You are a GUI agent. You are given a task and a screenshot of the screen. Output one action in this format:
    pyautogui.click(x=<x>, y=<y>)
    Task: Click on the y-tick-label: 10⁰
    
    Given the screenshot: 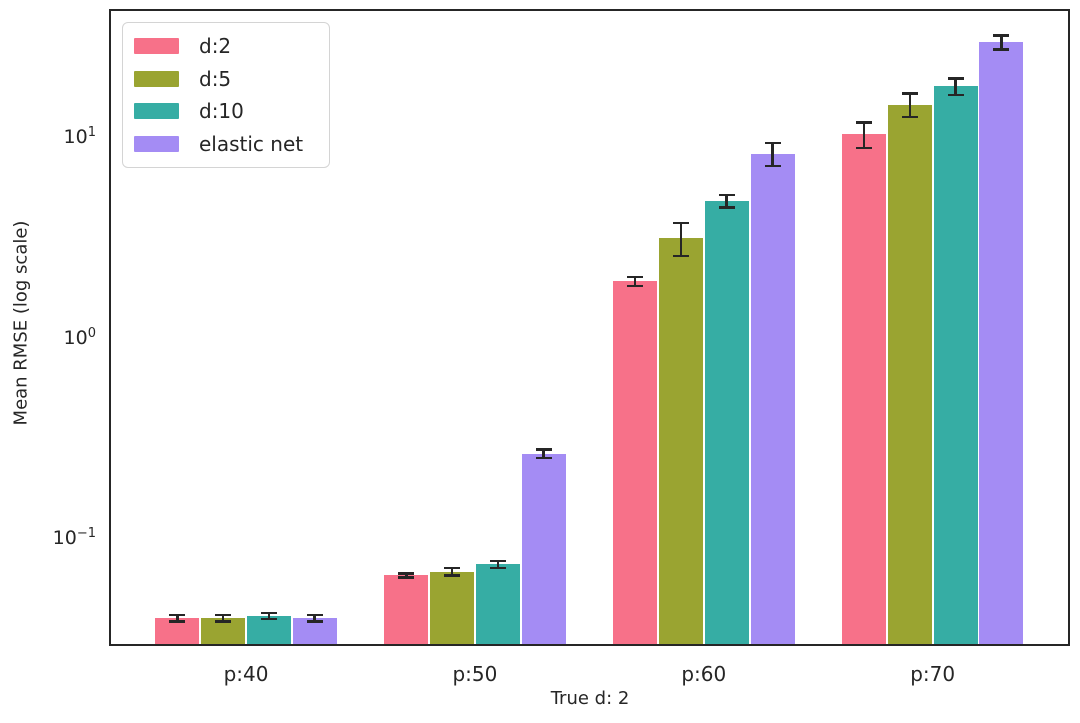 What is the action you would take?
    pyautogui.click(x=79, y=337)
    